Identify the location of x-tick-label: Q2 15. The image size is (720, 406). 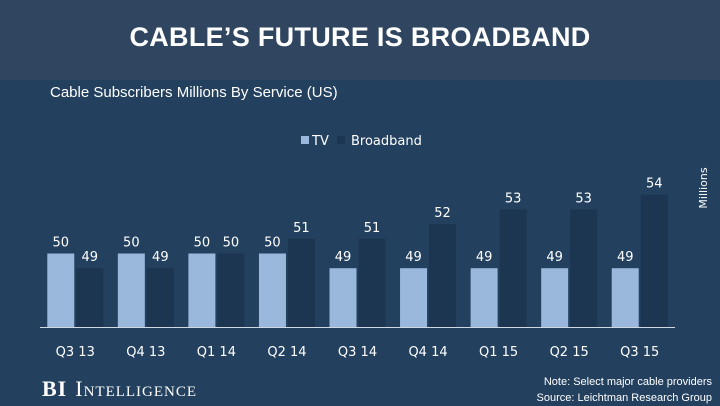
(569, 352).